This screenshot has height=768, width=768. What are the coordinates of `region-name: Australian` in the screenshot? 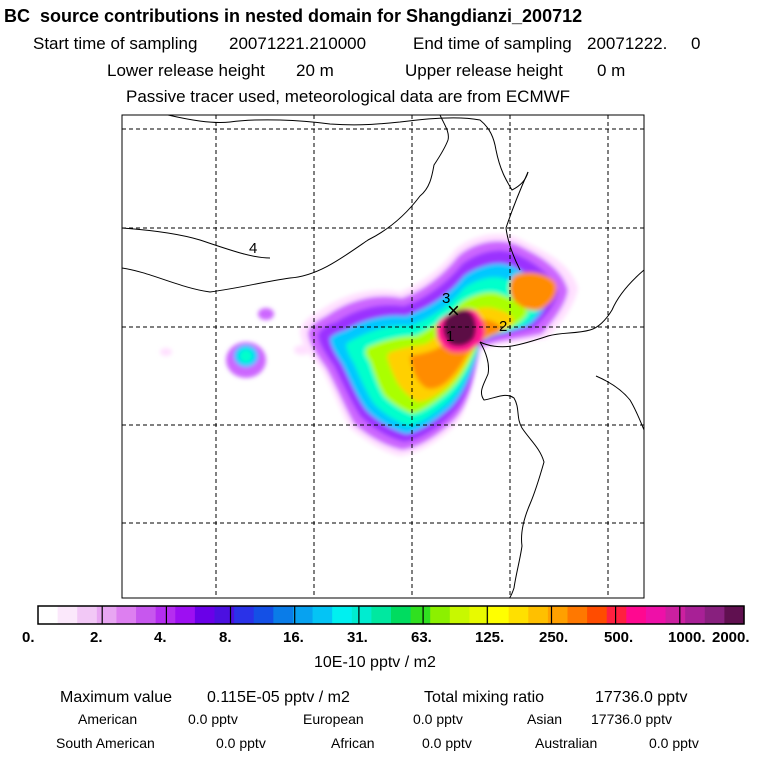 It's located at (566, 743).